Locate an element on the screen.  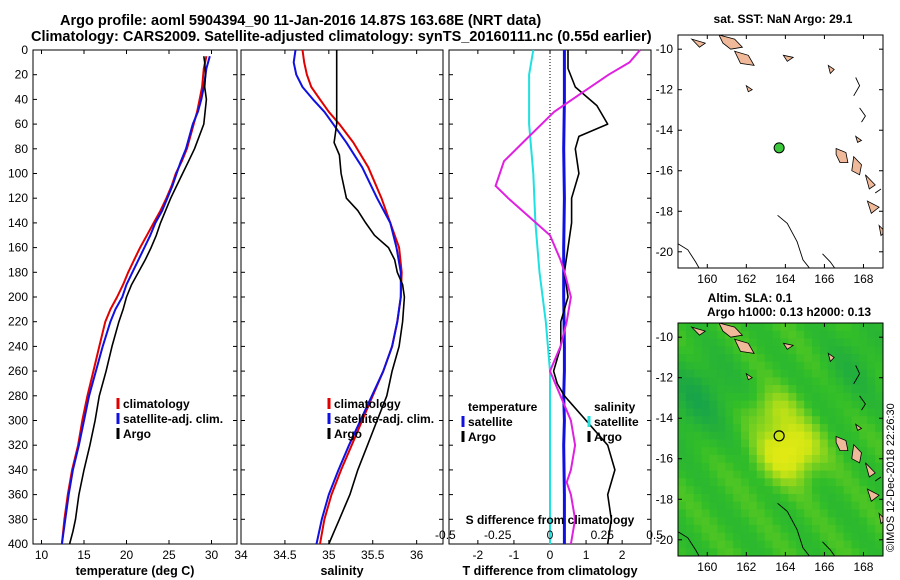
diff-legend-label: satellite is located at coordinates (490, 422).